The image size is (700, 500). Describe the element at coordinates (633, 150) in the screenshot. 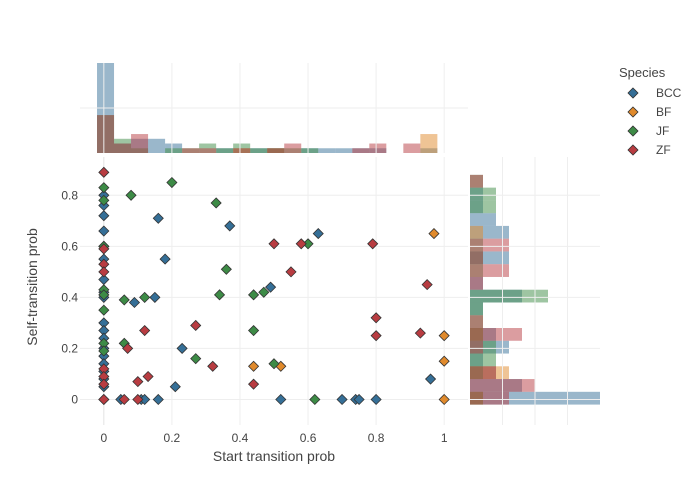

I see `legend-marker-zf` at that location.